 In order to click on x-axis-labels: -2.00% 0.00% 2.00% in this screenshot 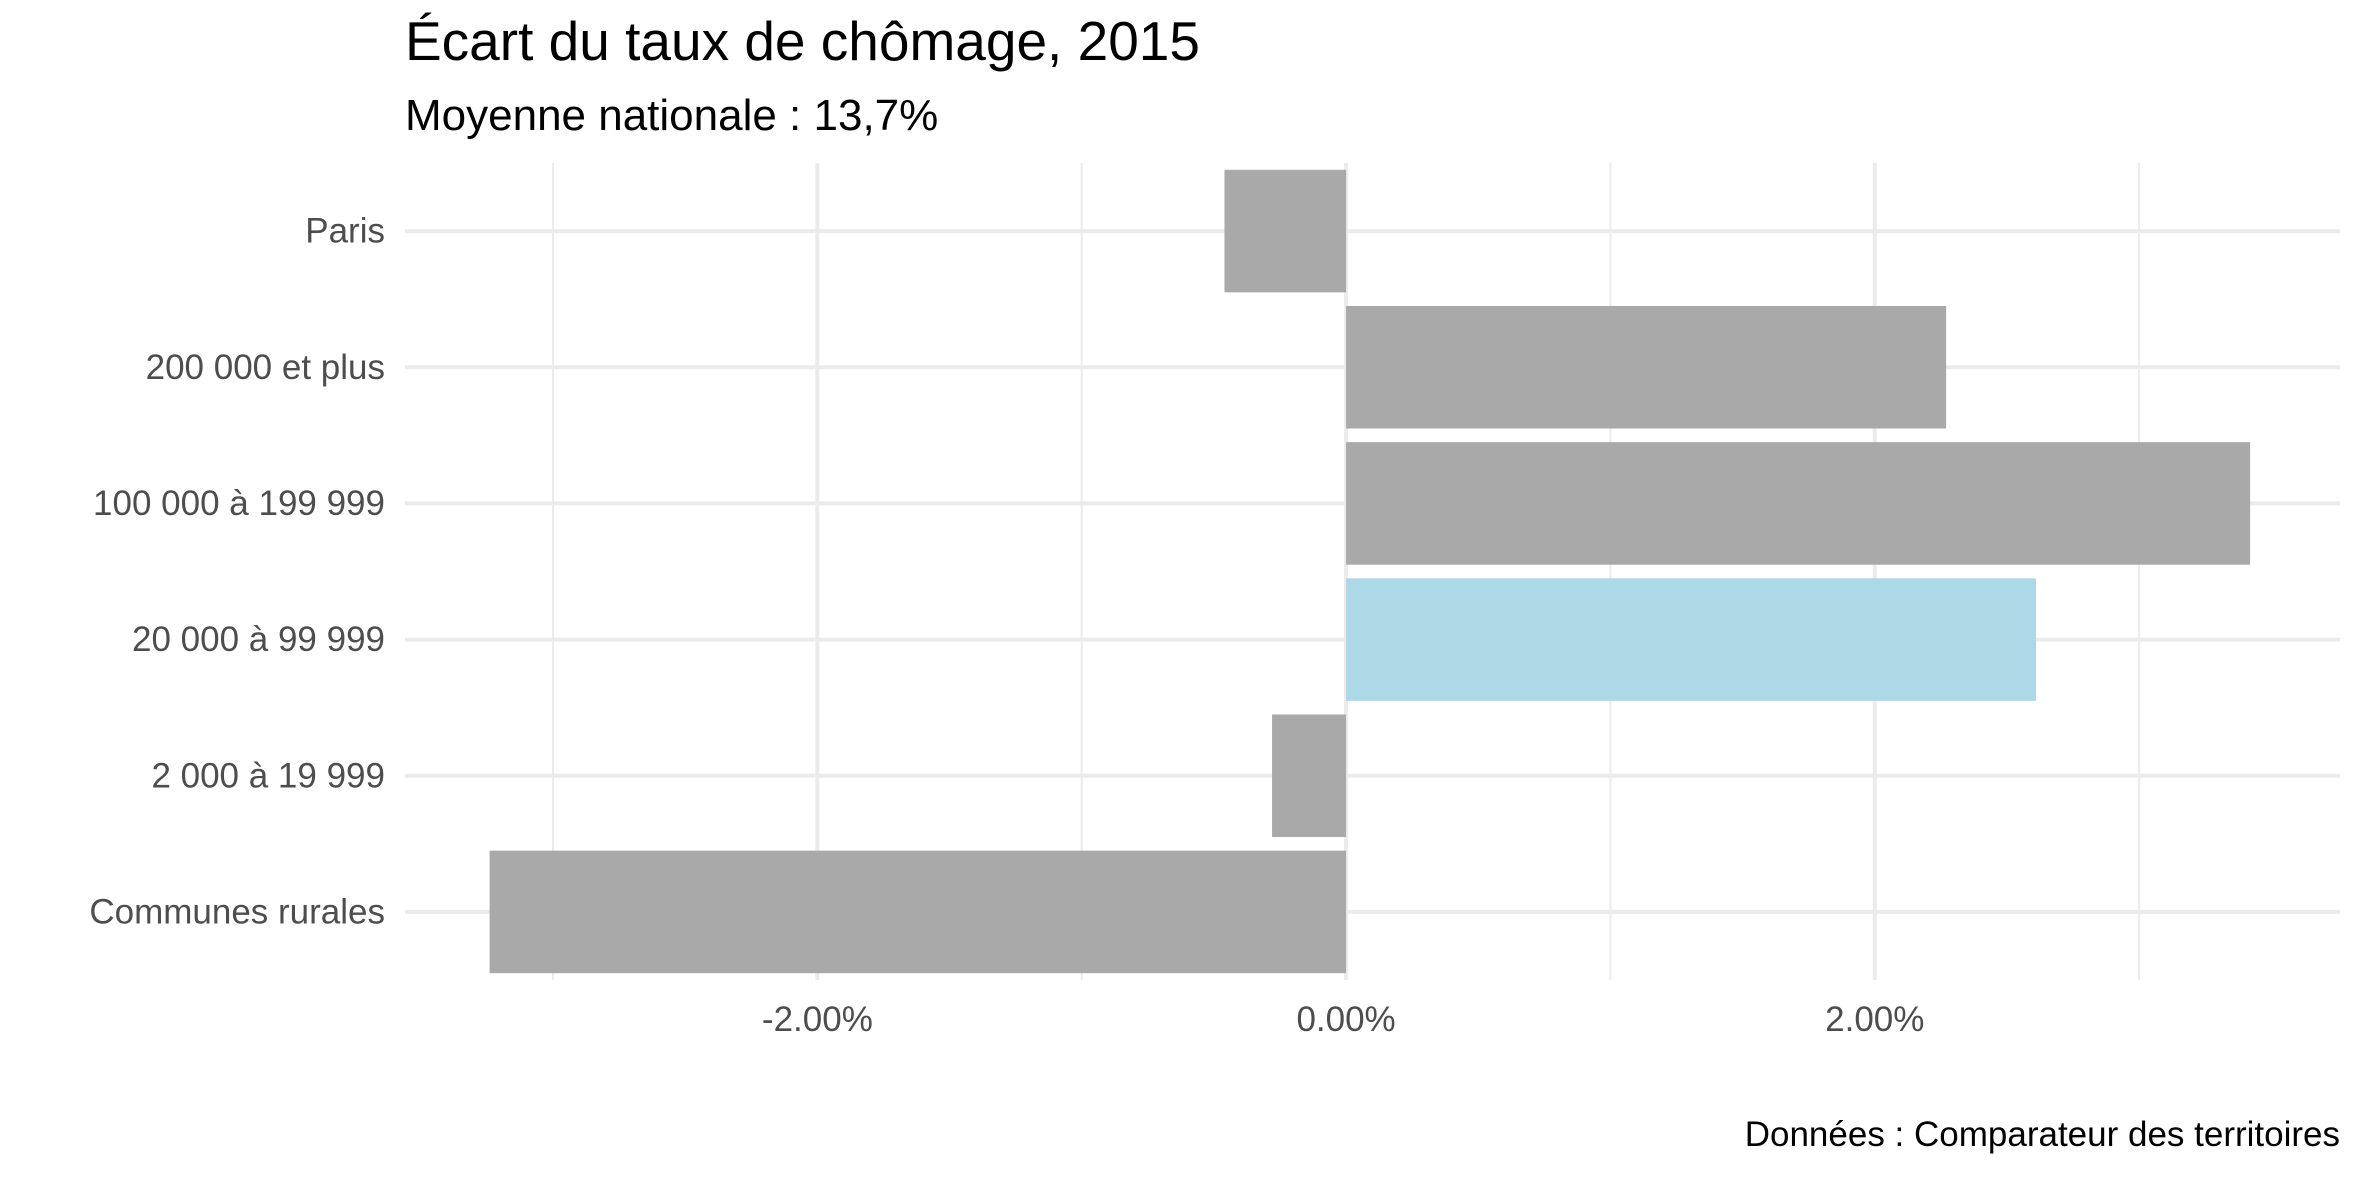, I will do `click(1343, 1019)`.